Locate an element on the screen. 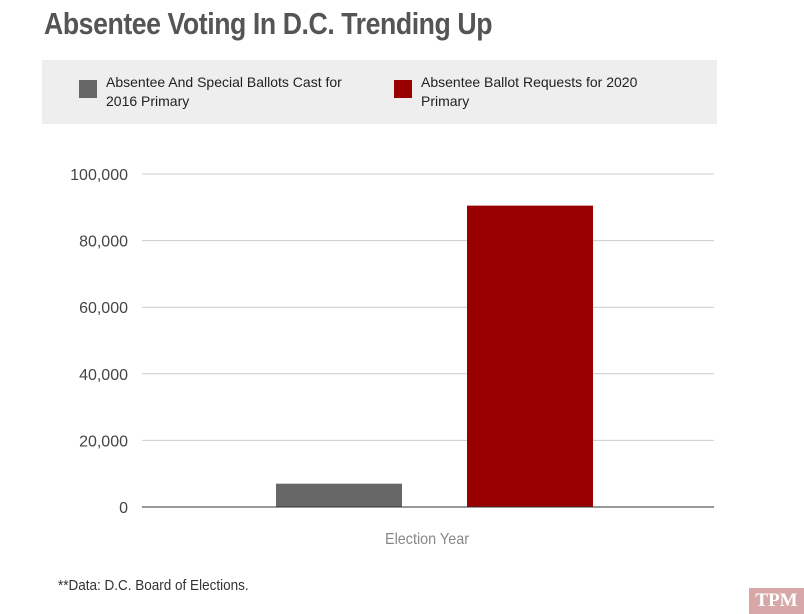  y-tick-label: 0 is located at coordinates (123, 508).